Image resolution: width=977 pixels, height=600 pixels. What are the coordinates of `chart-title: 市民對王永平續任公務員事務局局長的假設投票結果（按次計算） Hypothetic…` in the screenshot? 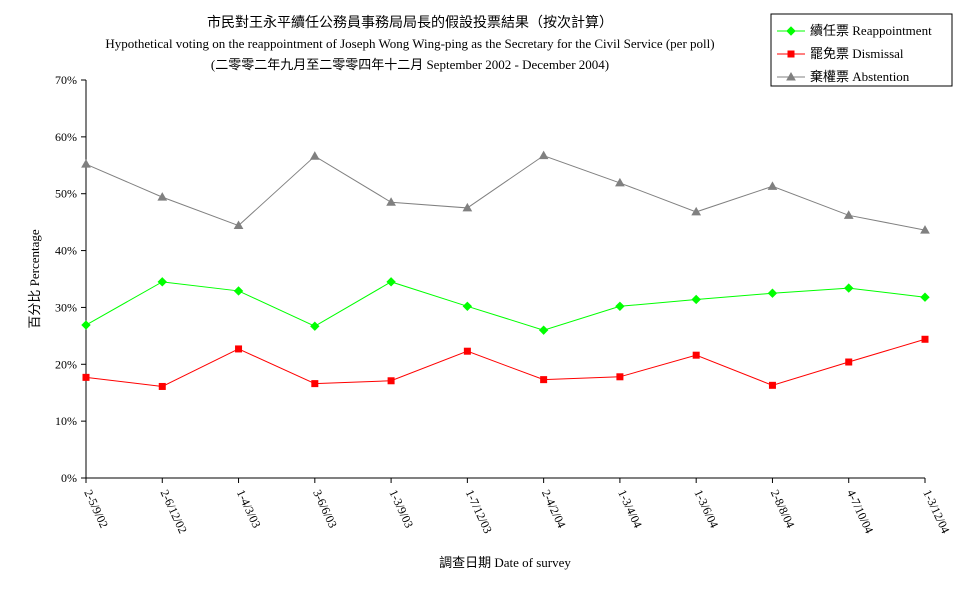 It's located at (409, 43).